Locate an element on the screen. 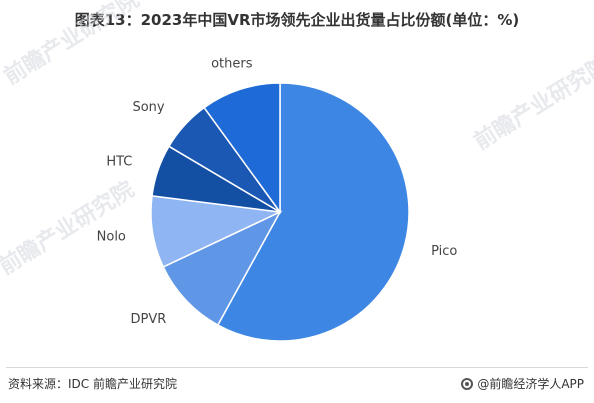 Image resolution: width=594 pixels, height=403 pixels. slice-label-nolo: Nolo is located at coordinates (111, 236).